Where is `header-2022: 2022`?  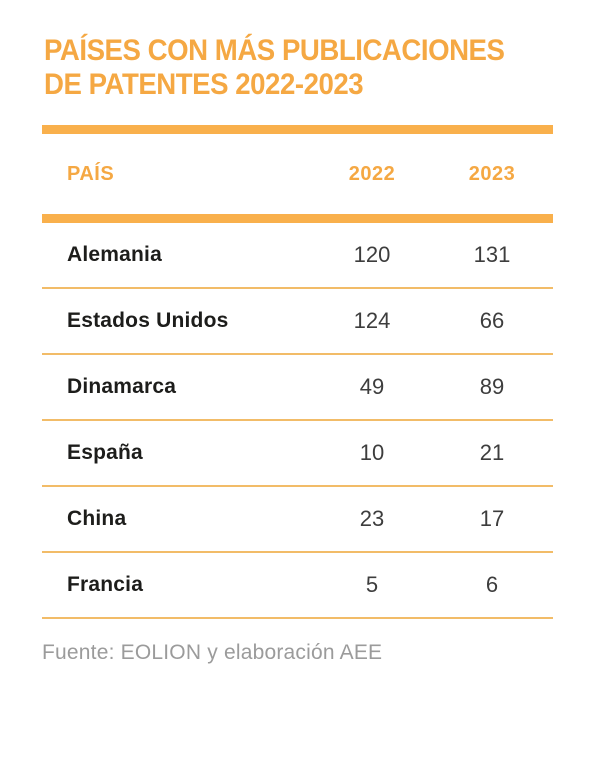
header-2022: 2022 is located at coordinates (372, 173).